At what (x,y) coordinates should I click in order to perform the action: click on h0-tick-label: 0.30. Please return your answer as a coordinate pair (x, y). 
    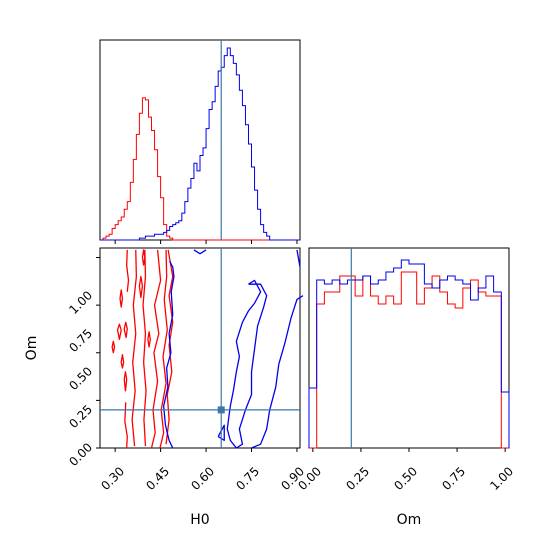
    Looking at the image, I should click on (112, 478).